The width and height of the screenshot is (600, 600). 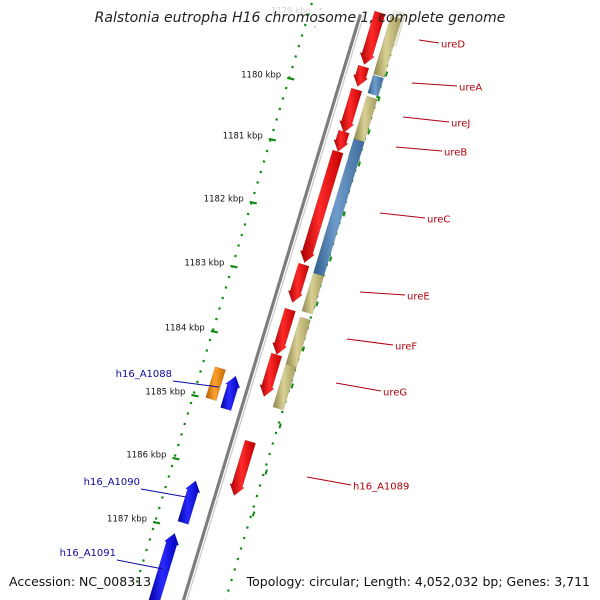 I want to click on reverse-gene-h16_A1090, so click(x=189, y=502).